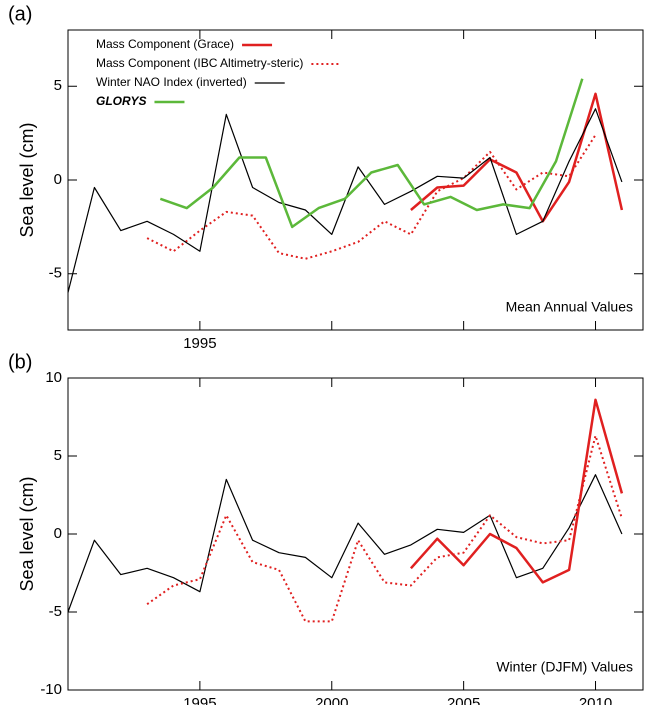 This screenshot has height=705, width=646. I want to click on legend-label: GLORYS, so click(121, 101).